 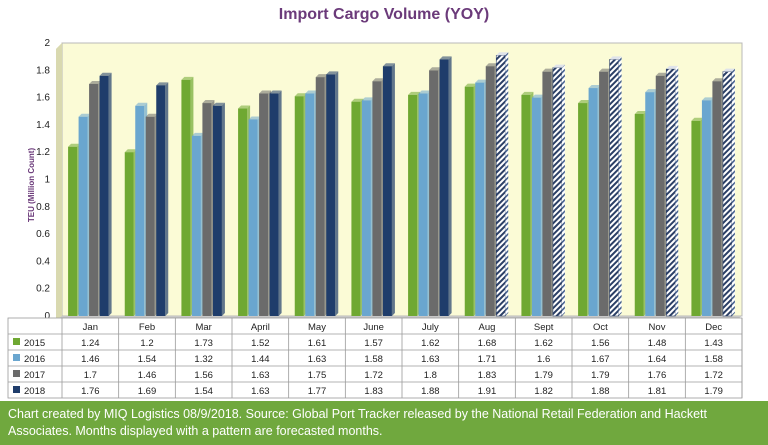 What do you see at coordinates (600, 375) in the screenshot?
I see `data-label: 1.79` at bounding box center [600, 375].